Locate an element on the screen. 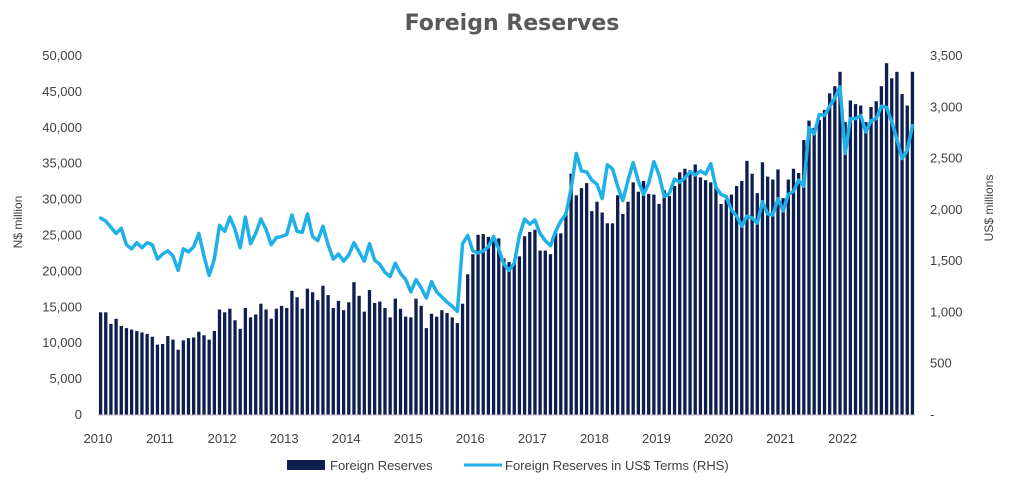 This screenshot has height=496, width=1024. y2-tick-label: 1,000 is located at coordinates (946, 311).